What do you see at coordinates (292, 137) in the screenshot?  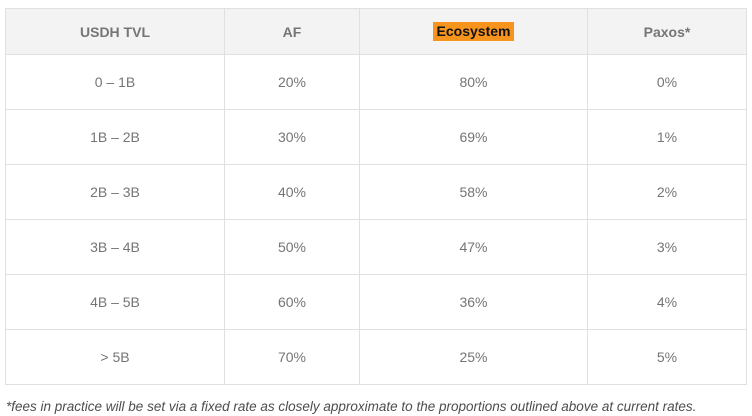 I see `cell-af-share: 30%` at bounding box center [292, 137].